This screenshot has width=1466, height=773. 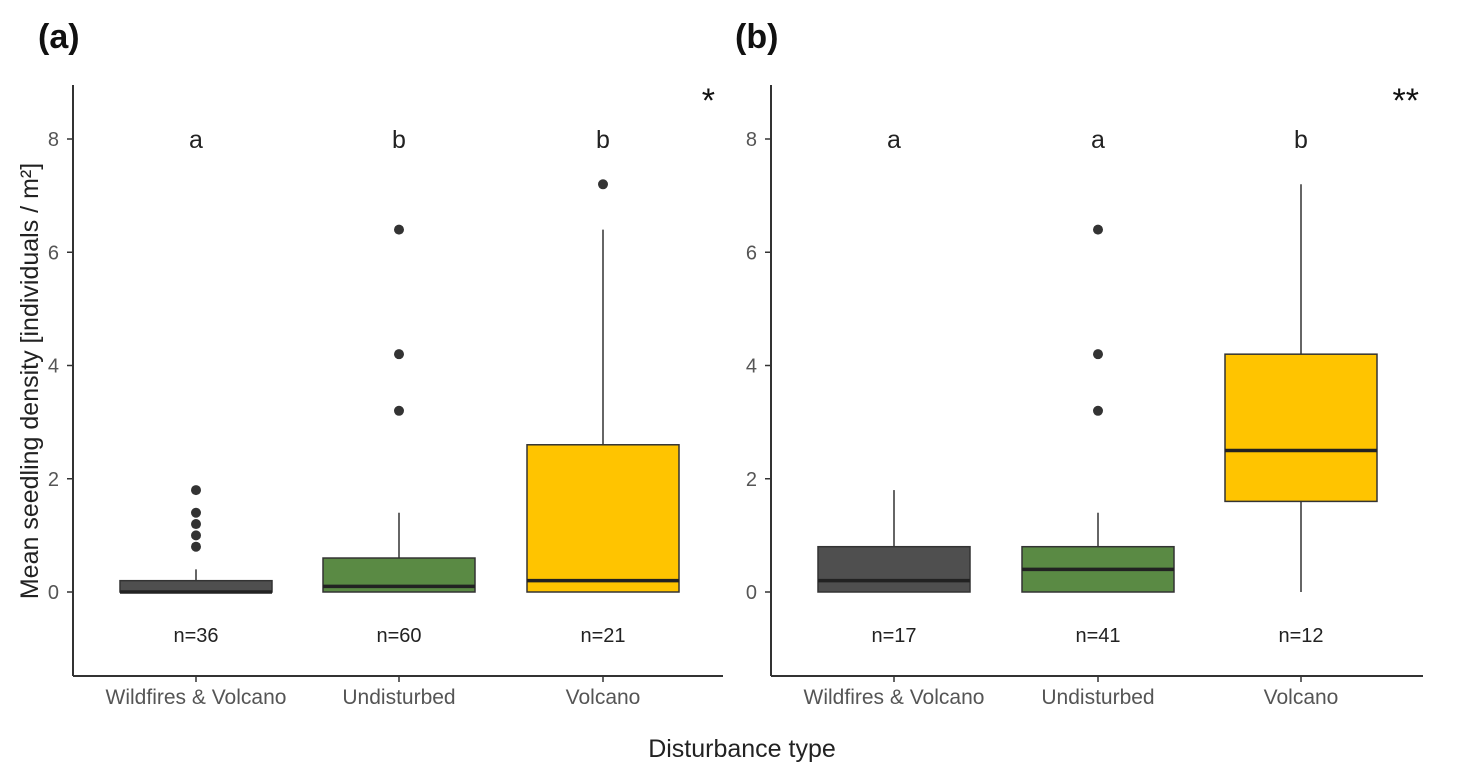 I want to click on box-3: b n=12 Volcano, so click(x=1301, y=417).